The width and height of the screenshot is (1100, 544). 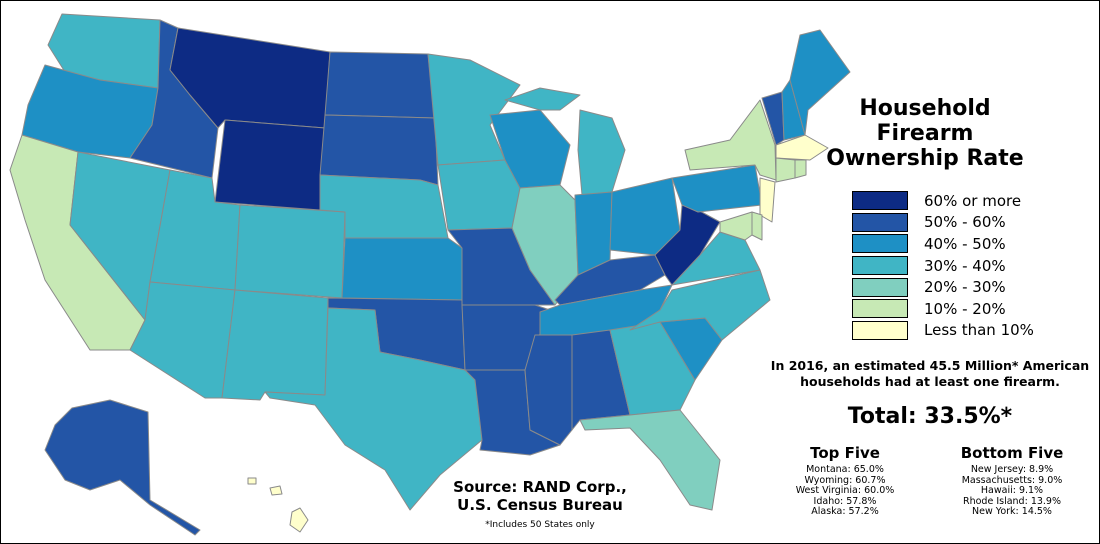 I want to click on source-credit: Source: RAND Corp., U.S. Census Bureau, so click(x=540, y=496).